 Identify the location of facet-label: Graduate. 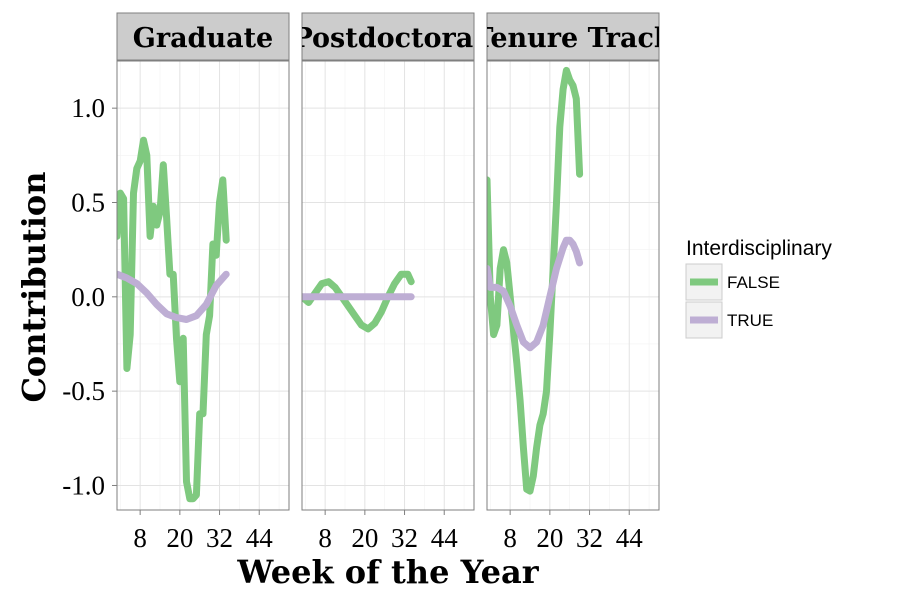
(203, 38).